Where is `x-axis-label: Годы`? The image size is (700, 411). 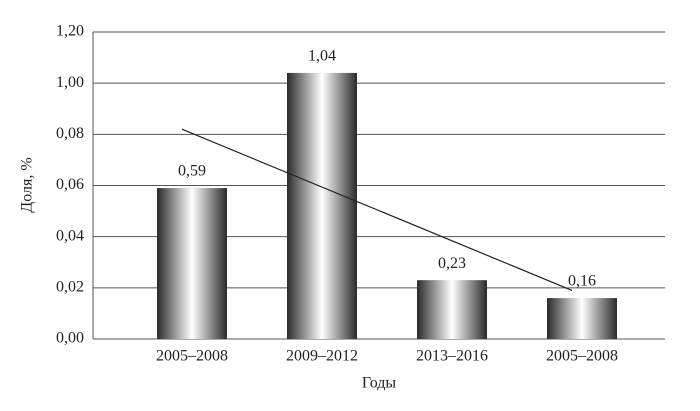 x-axis-label: Годы is located at coordinates (379, 383).